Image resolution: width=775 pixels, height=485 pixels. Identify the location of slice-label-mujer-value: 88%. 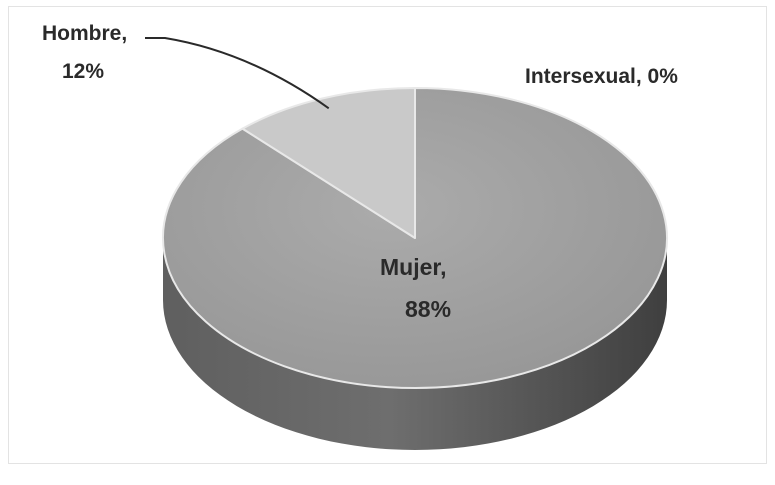
(428, 309).